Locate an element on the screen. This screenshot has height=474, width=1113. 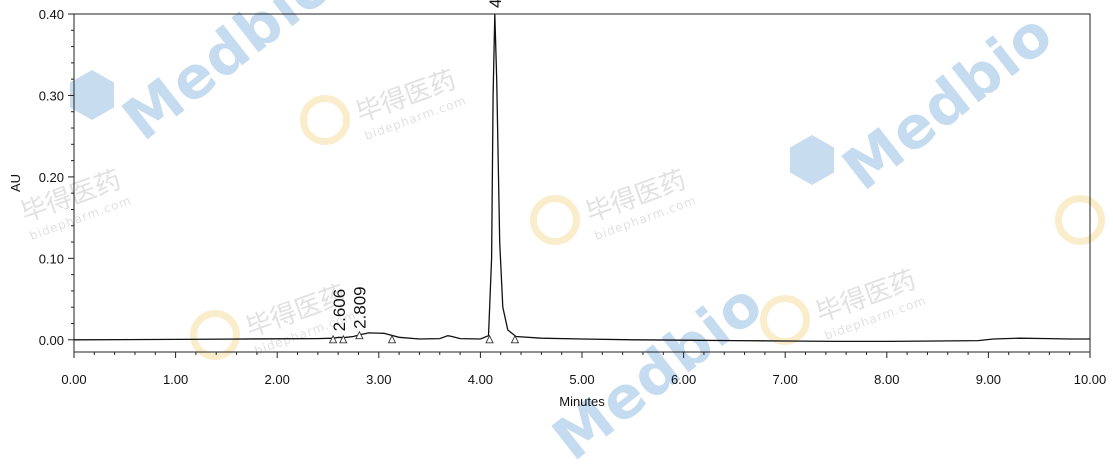
peak-markers is located at coordinates (424, 337).